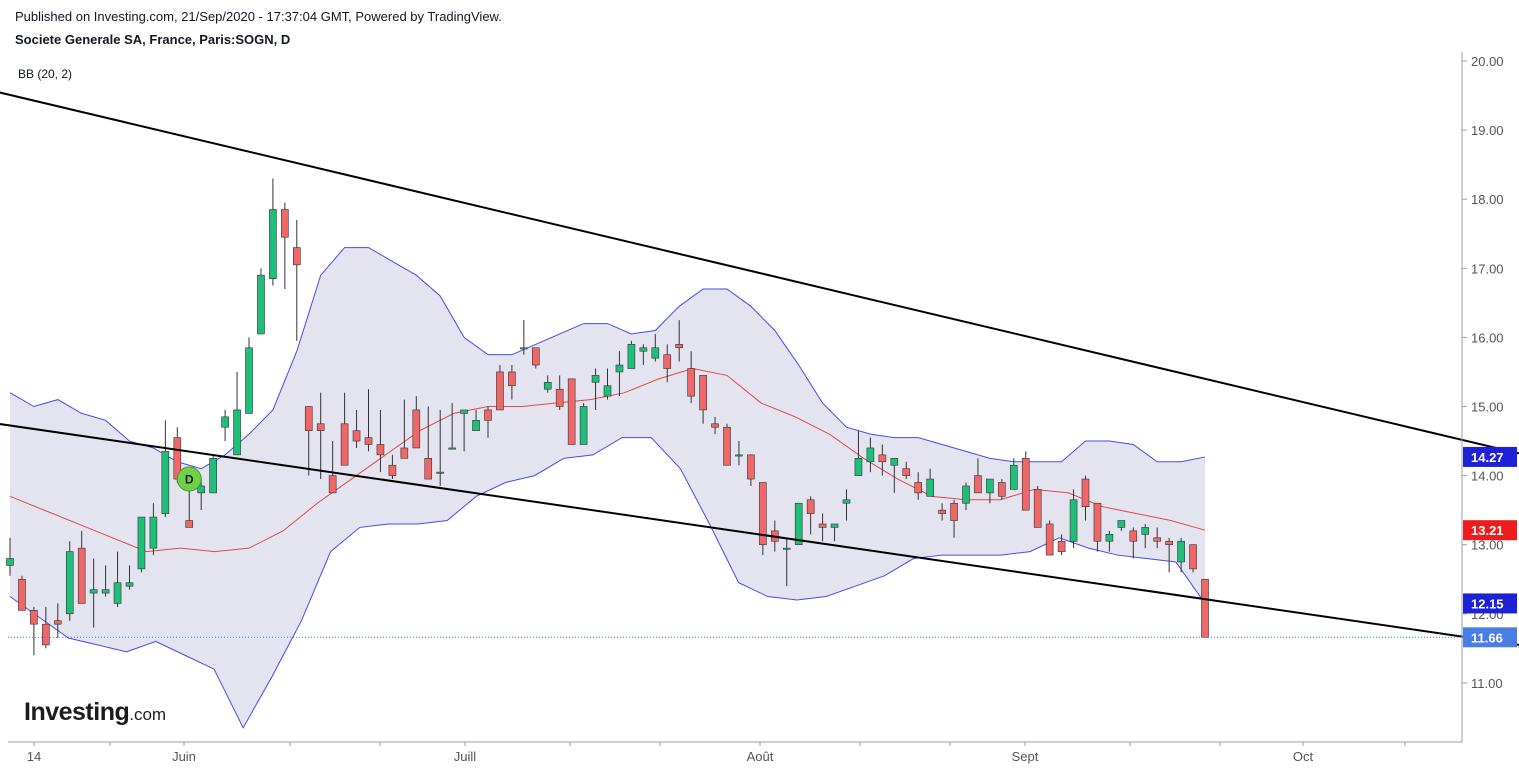 The image size is (1519, 771). I want to click on y-tick-label: 19.00, so click(1487, 130).